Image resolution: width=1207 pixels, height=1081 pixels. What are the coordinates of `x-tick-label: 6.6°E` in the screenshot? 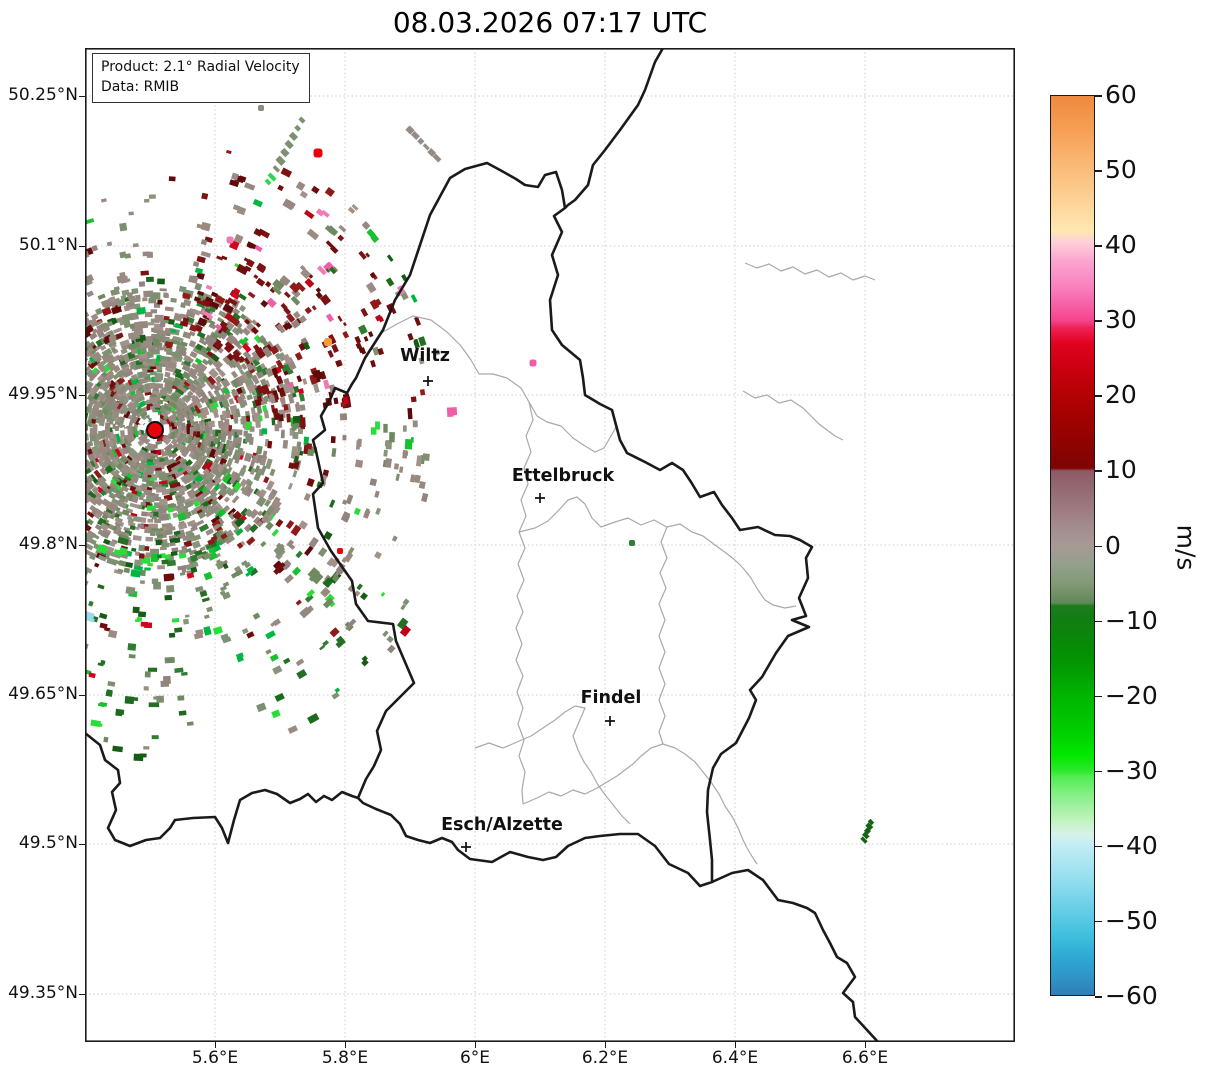 It's located at (865, 1058).